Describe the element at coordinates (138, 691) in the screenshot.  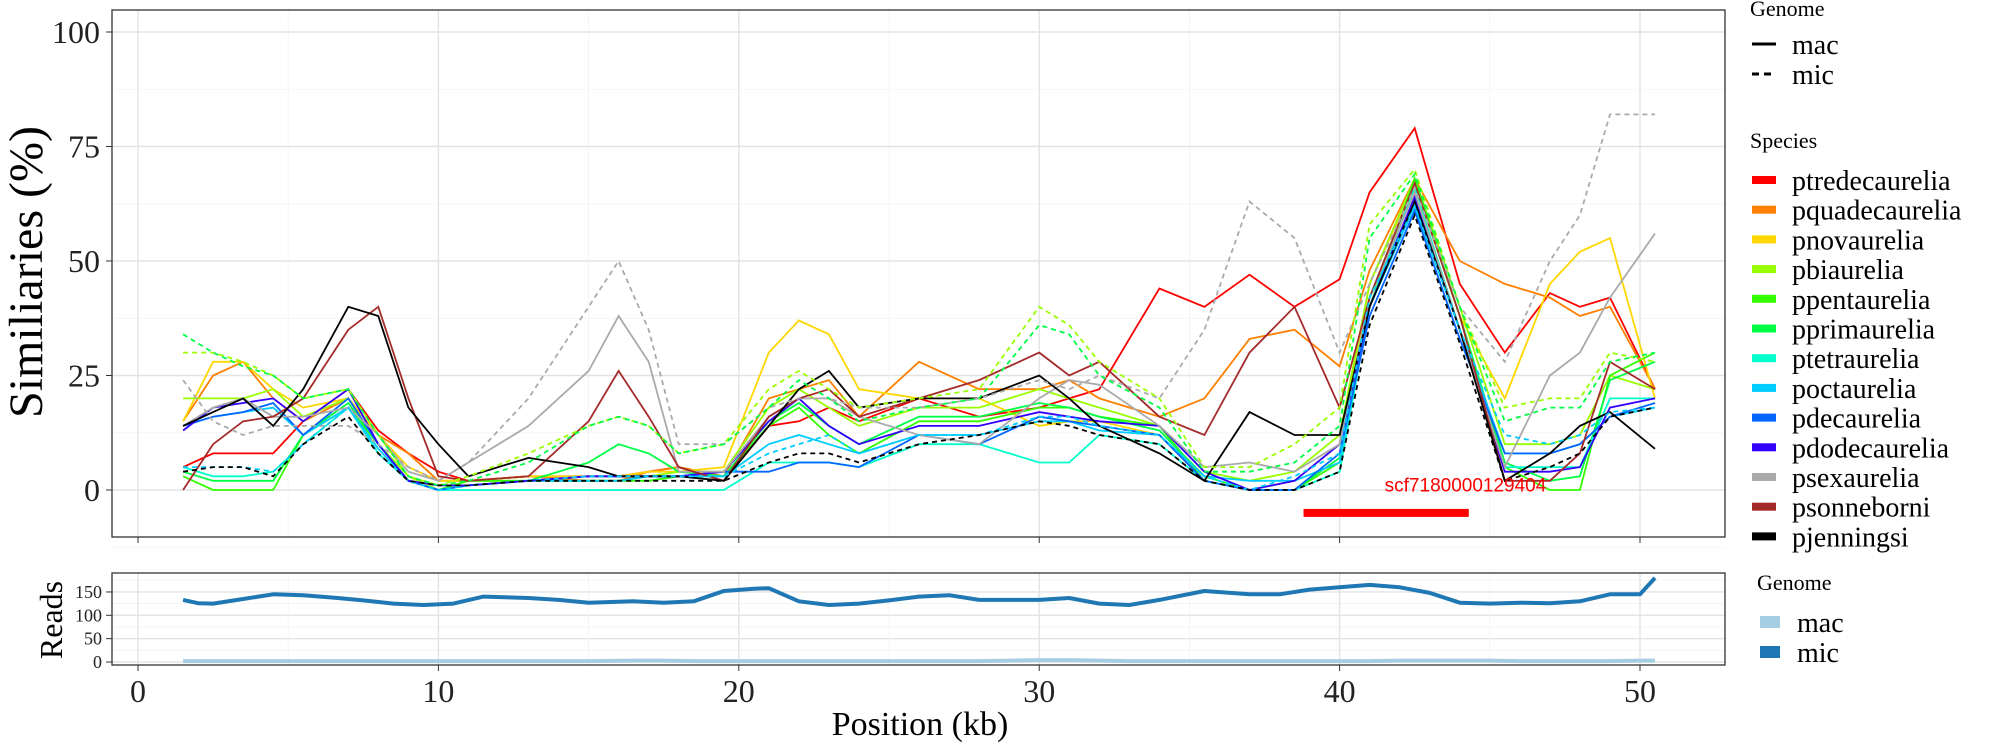
I see `x-tick-label: 0` at that location.